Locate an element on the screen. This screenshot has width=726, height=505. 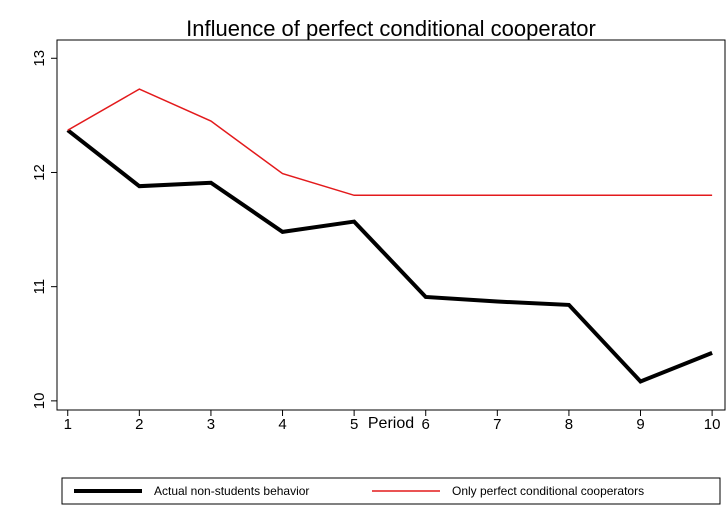
x-tick-label: 2 is located at coordinates (139, 424).